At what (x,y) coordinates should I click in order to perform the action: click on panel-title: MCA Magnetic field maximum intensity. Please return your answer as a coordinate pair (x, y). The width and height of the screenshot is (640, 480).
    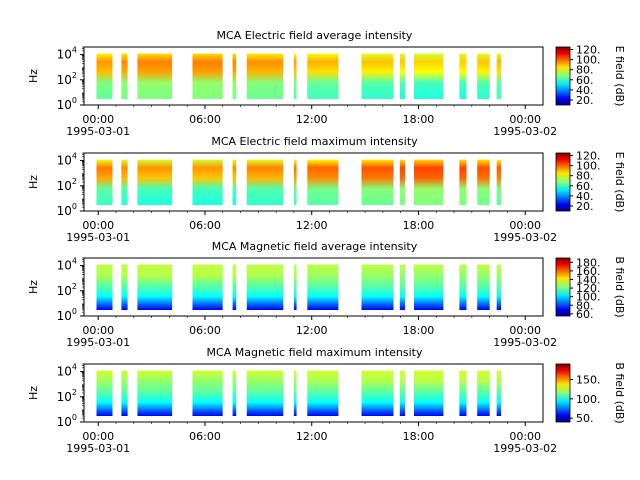
    Looking at the image, I should click on (315, 352).